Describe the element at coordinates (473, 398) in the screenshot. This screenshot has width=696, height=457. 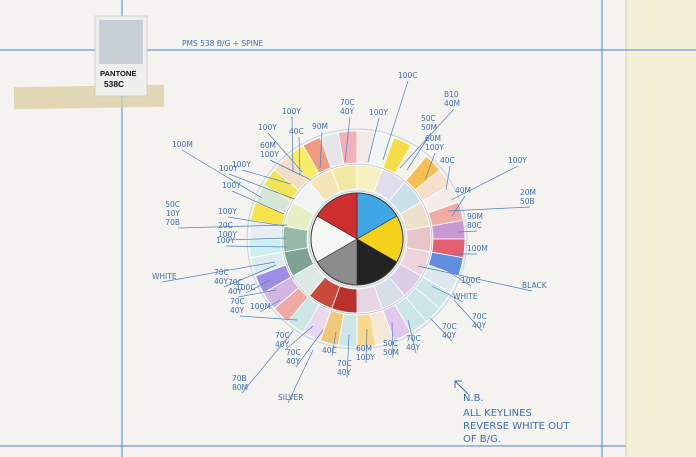
I see `nb-label: N.B.` at that location.